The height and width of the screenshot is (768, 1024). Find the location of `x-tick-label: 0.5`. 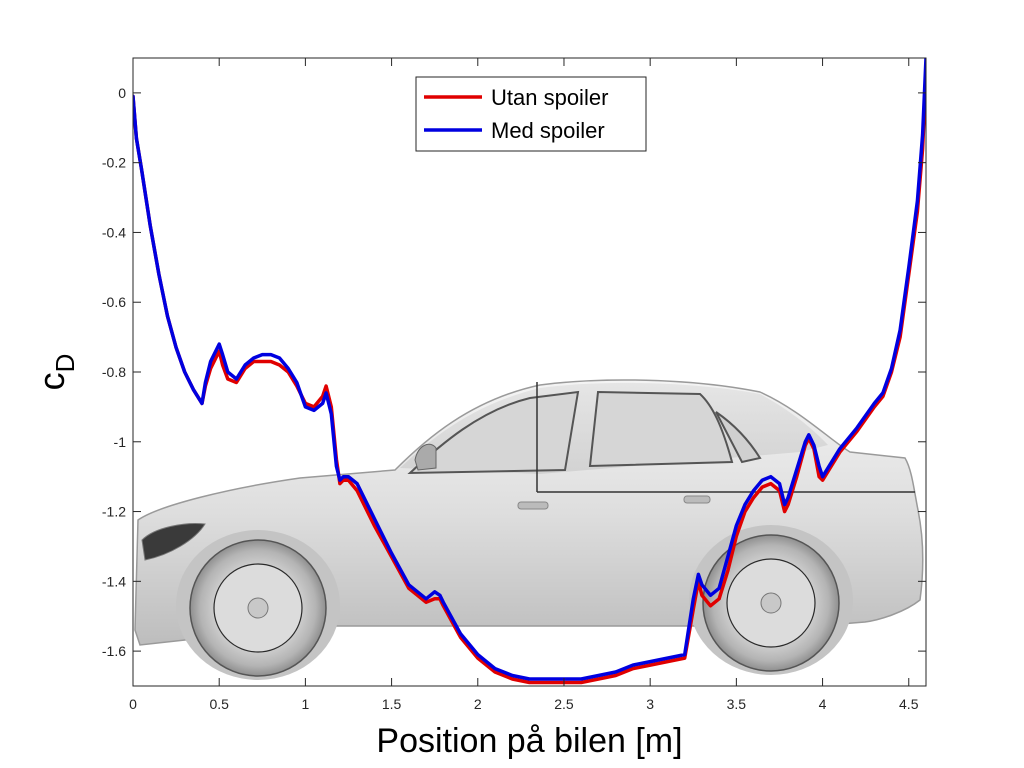

x-tick-label: 0.5 is located at coordinates (219, 704).